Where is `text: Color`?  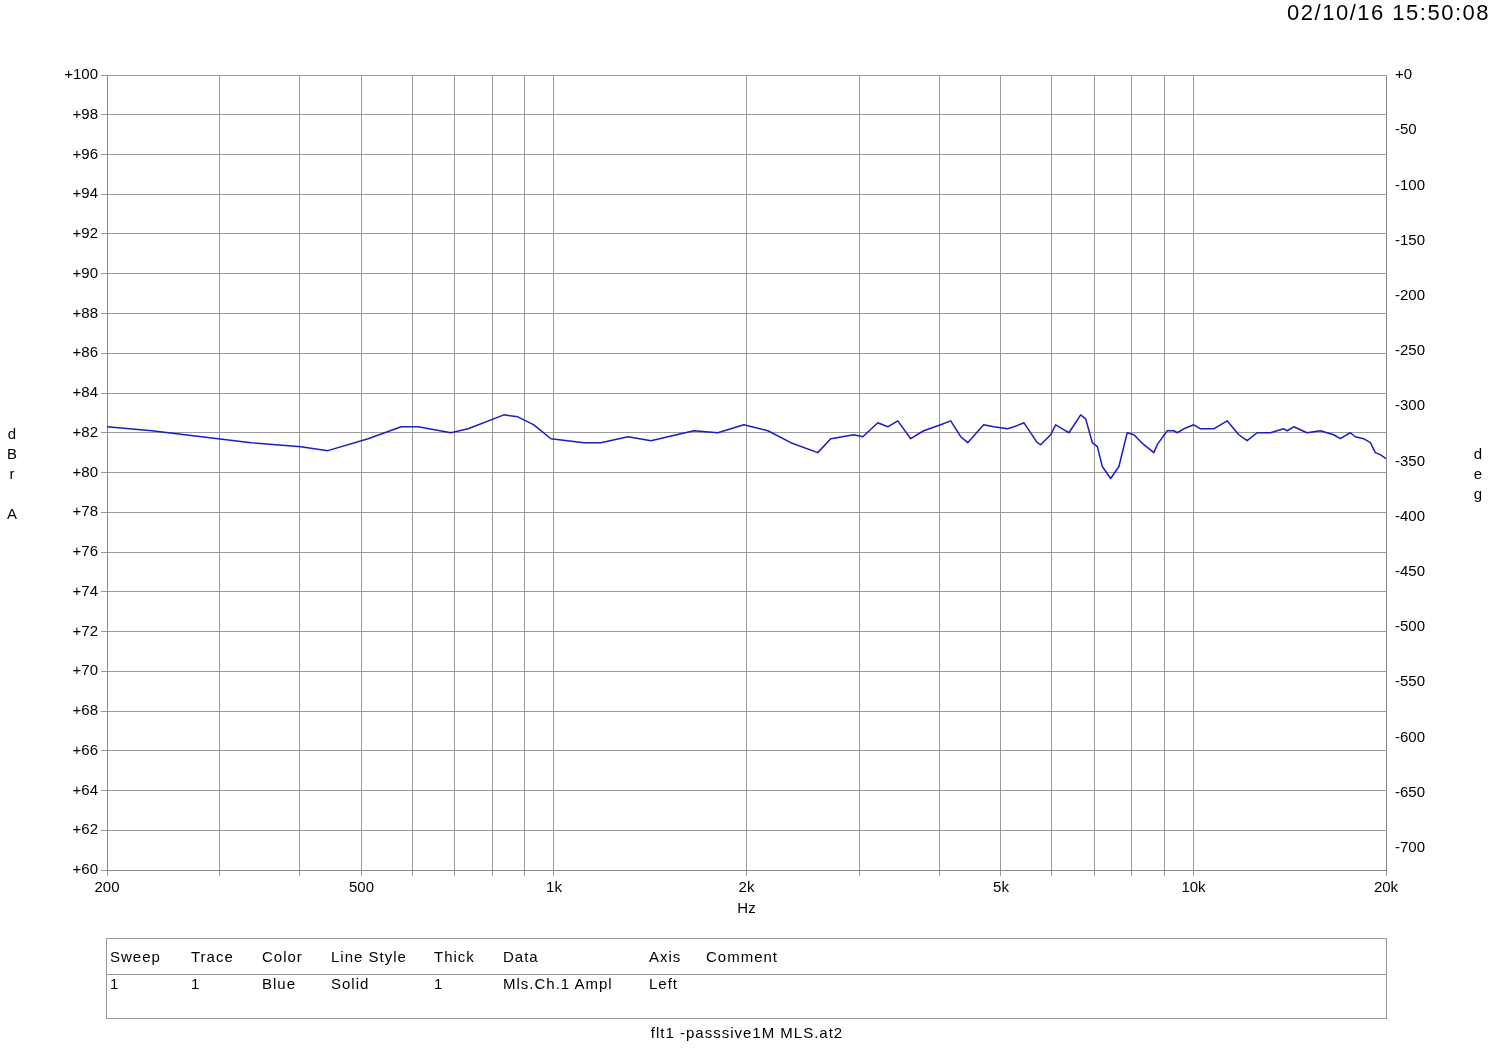
text: Color is located at coordinates (282, 957).